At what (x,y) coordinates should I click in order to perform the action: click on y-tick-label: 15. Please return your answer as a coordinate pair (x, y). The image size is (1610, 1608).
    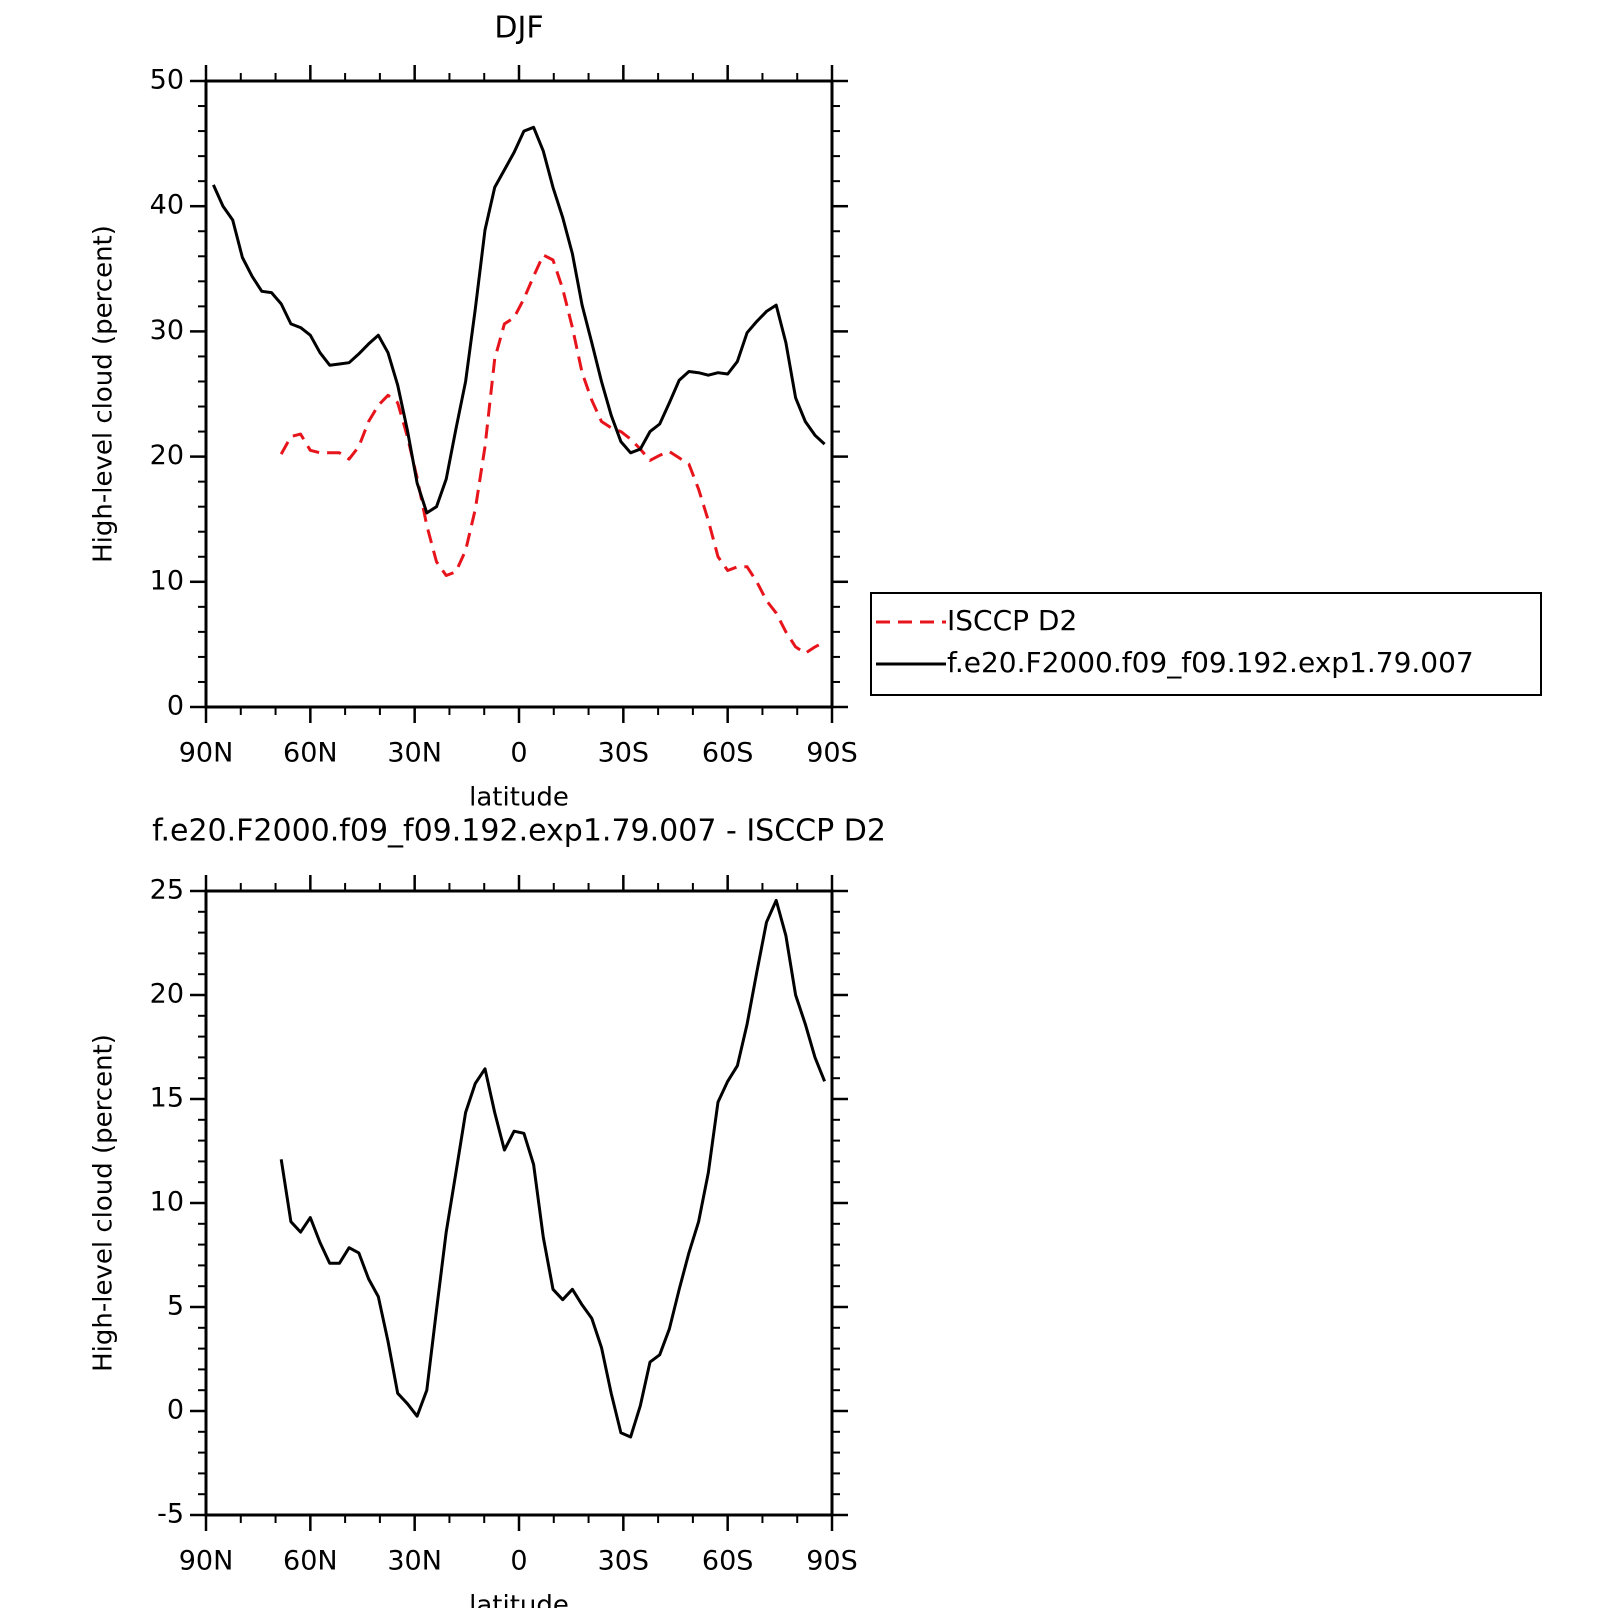
    Looking at the image, I should click on (167, 1098).